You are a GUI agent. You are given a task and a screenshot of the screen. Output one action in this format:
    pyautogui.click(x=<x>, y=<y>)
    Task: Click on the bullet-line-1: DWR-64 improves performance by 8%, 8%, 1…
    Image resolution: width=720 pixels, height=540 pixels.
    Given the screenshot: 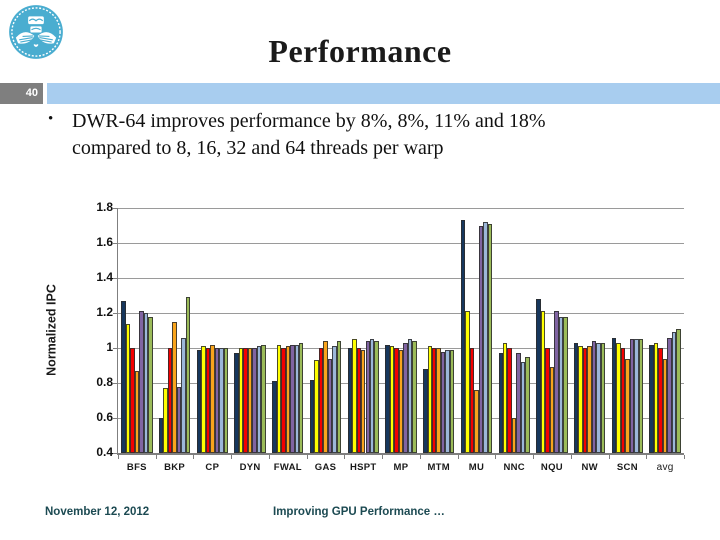 What is the action you would take?
    pyautogui.click(x=309, y=121)
    